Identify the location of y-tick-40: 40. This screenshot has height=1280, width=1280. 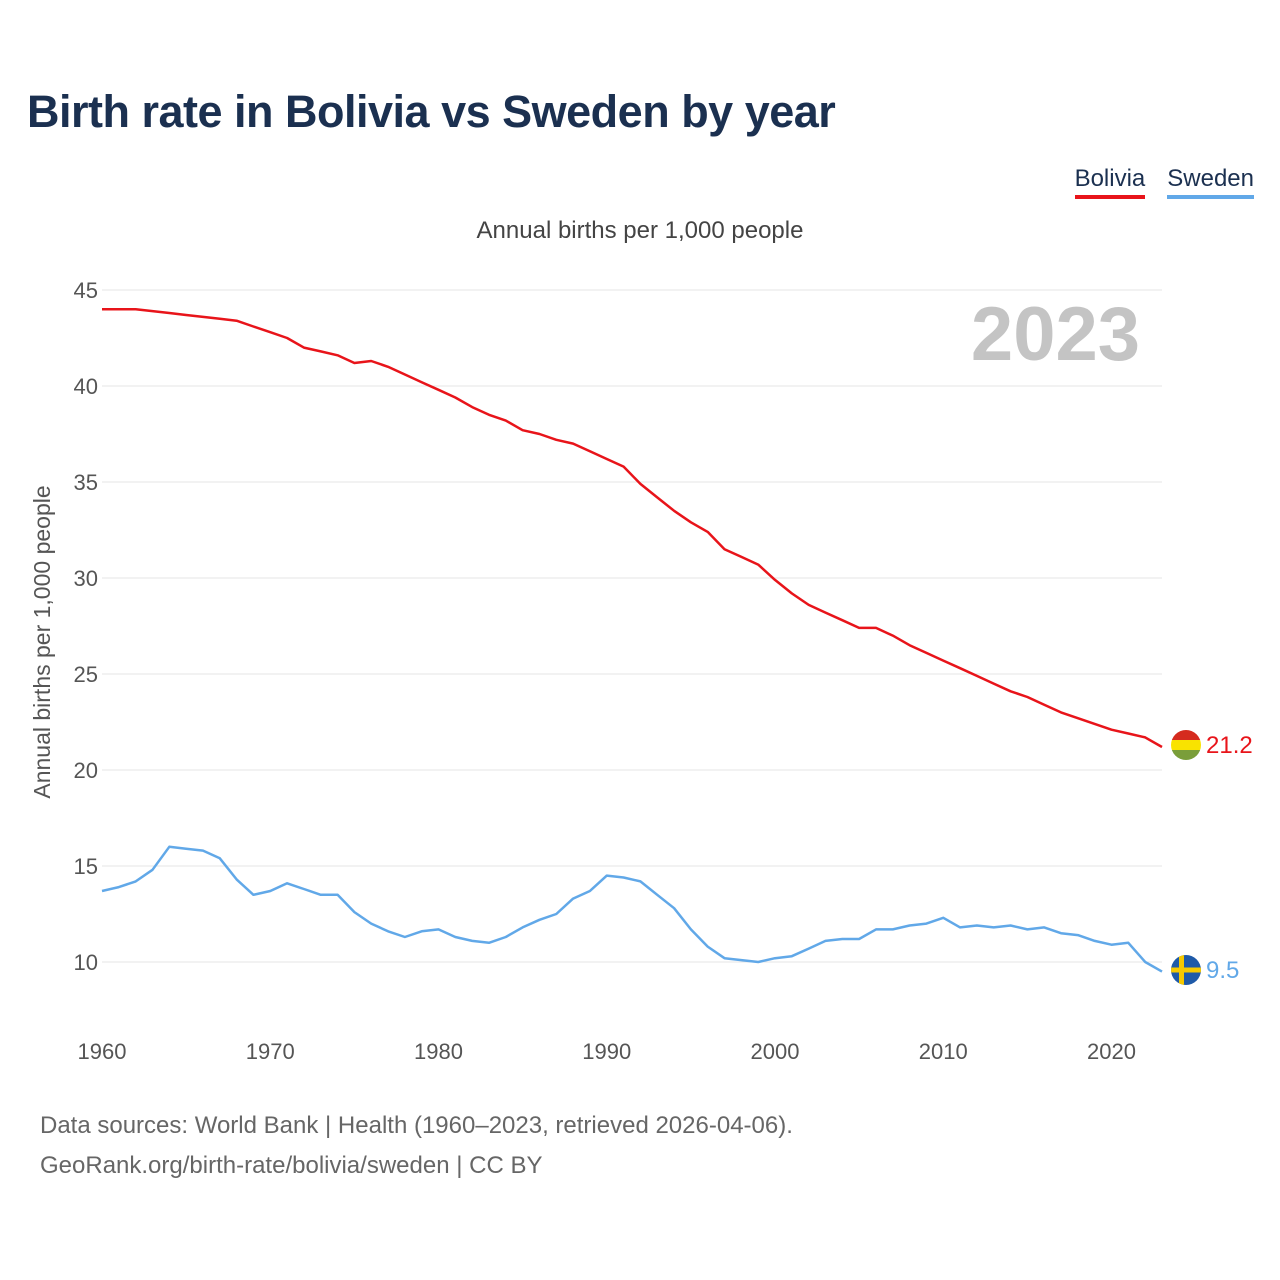
(86, 386).